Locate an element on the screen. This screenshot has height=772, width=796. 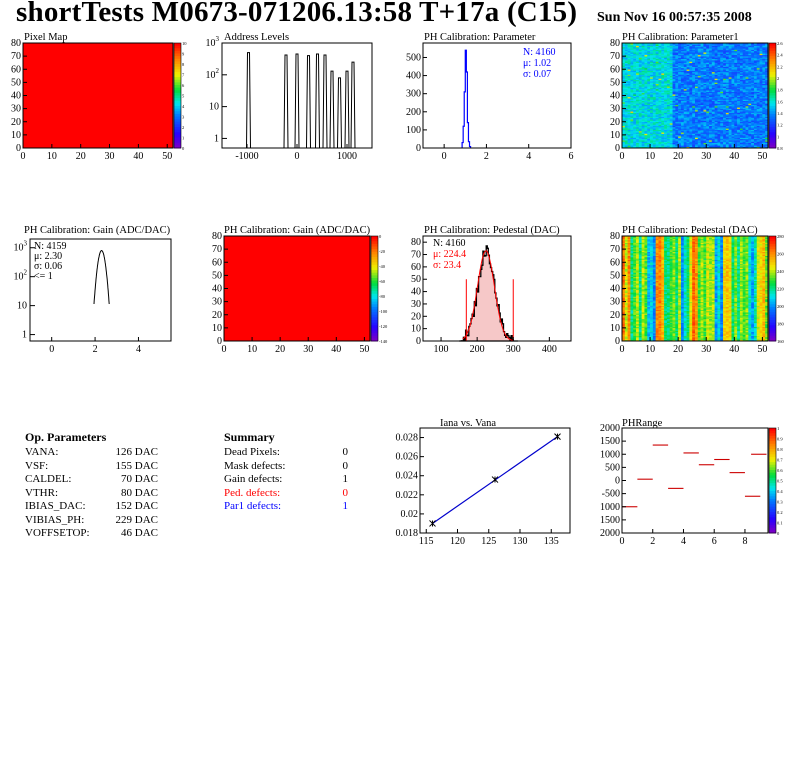
stat-mean: μ: 2.30 is located at coordinates (48, 256).